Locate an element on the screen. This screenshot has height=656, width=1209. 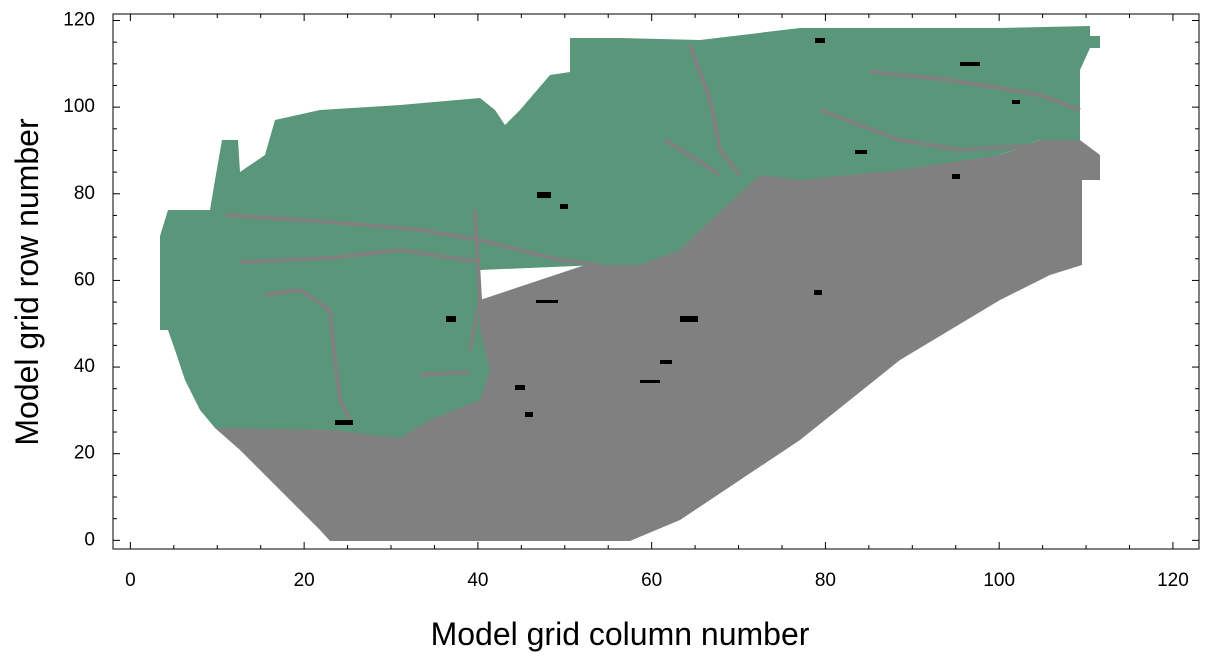
y-tick-label: 120 is located at coordinates (79, 20).